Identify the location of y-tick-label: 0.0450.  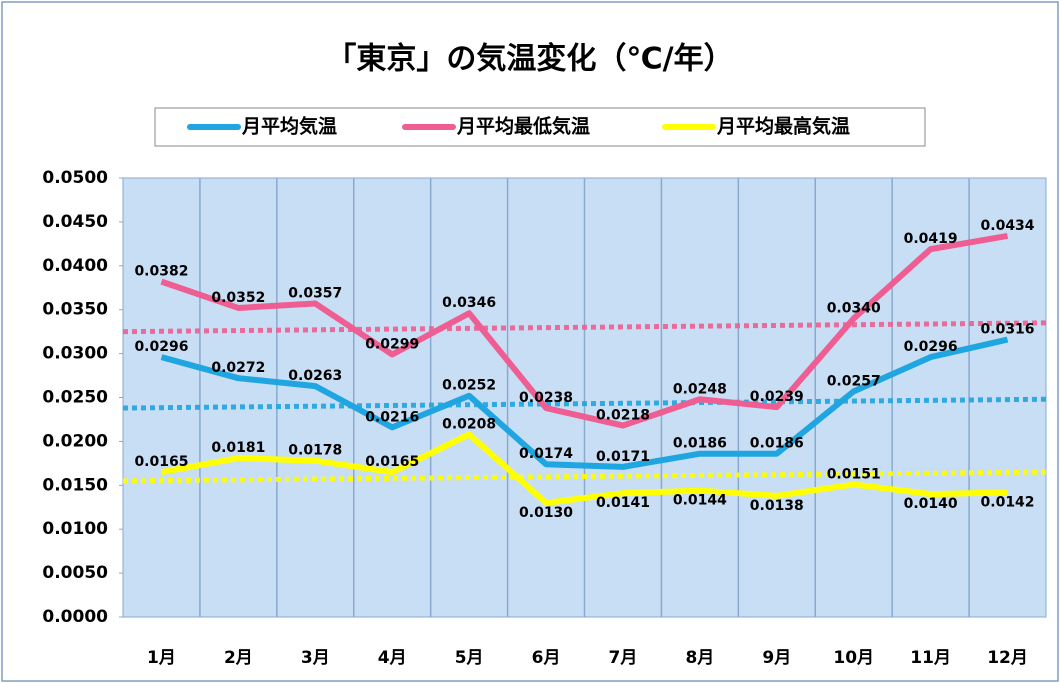
(75, 222).